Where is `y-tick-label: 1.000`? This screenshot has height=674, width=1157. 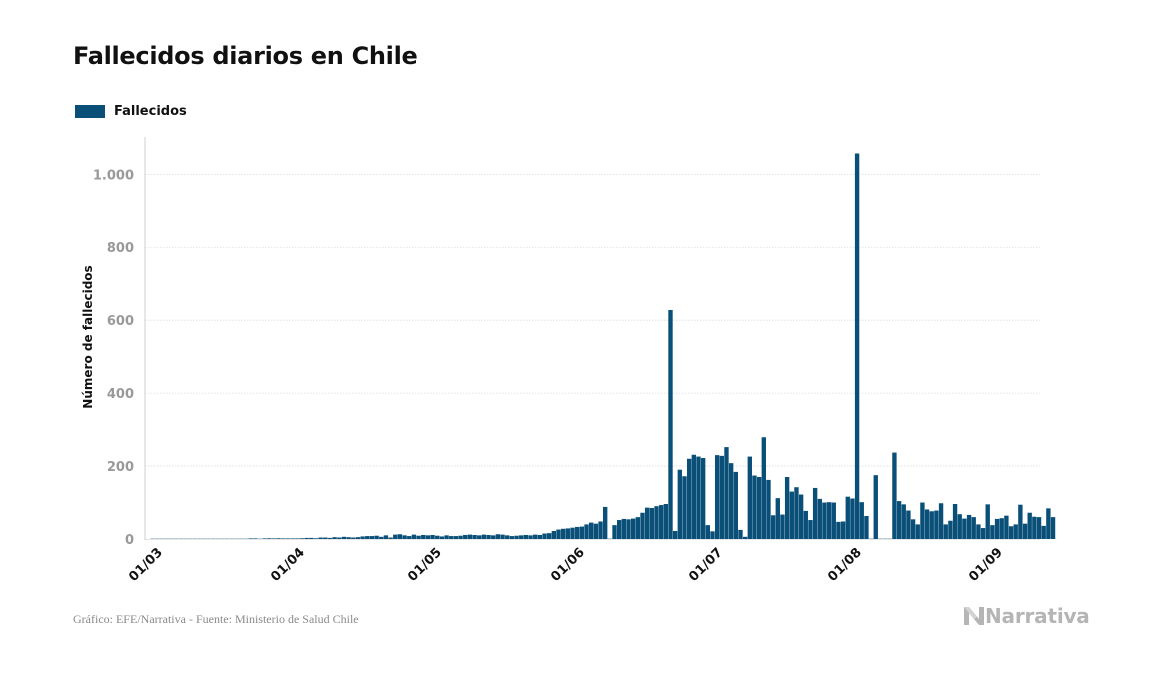 y-tick-label: 1.000 is located at coordinates (113, 175).